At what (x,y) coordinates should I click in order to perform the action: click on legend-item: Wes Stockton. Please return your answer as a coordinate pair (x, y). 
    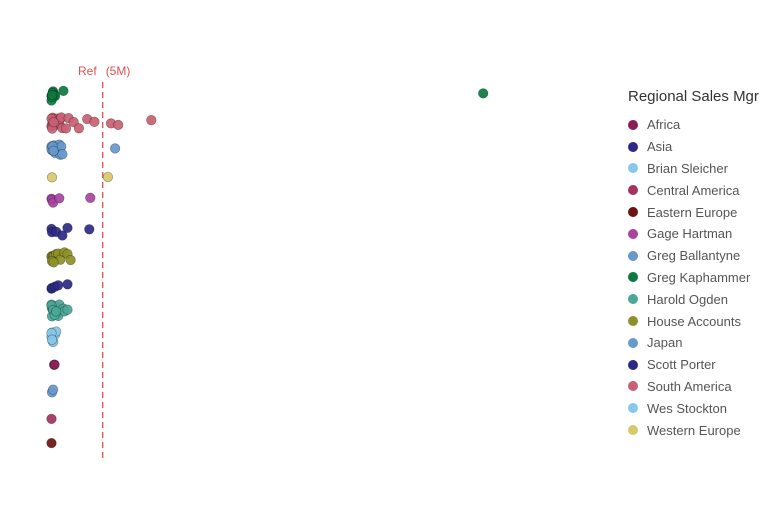
    Looking at the image, I should click on (697, 408).